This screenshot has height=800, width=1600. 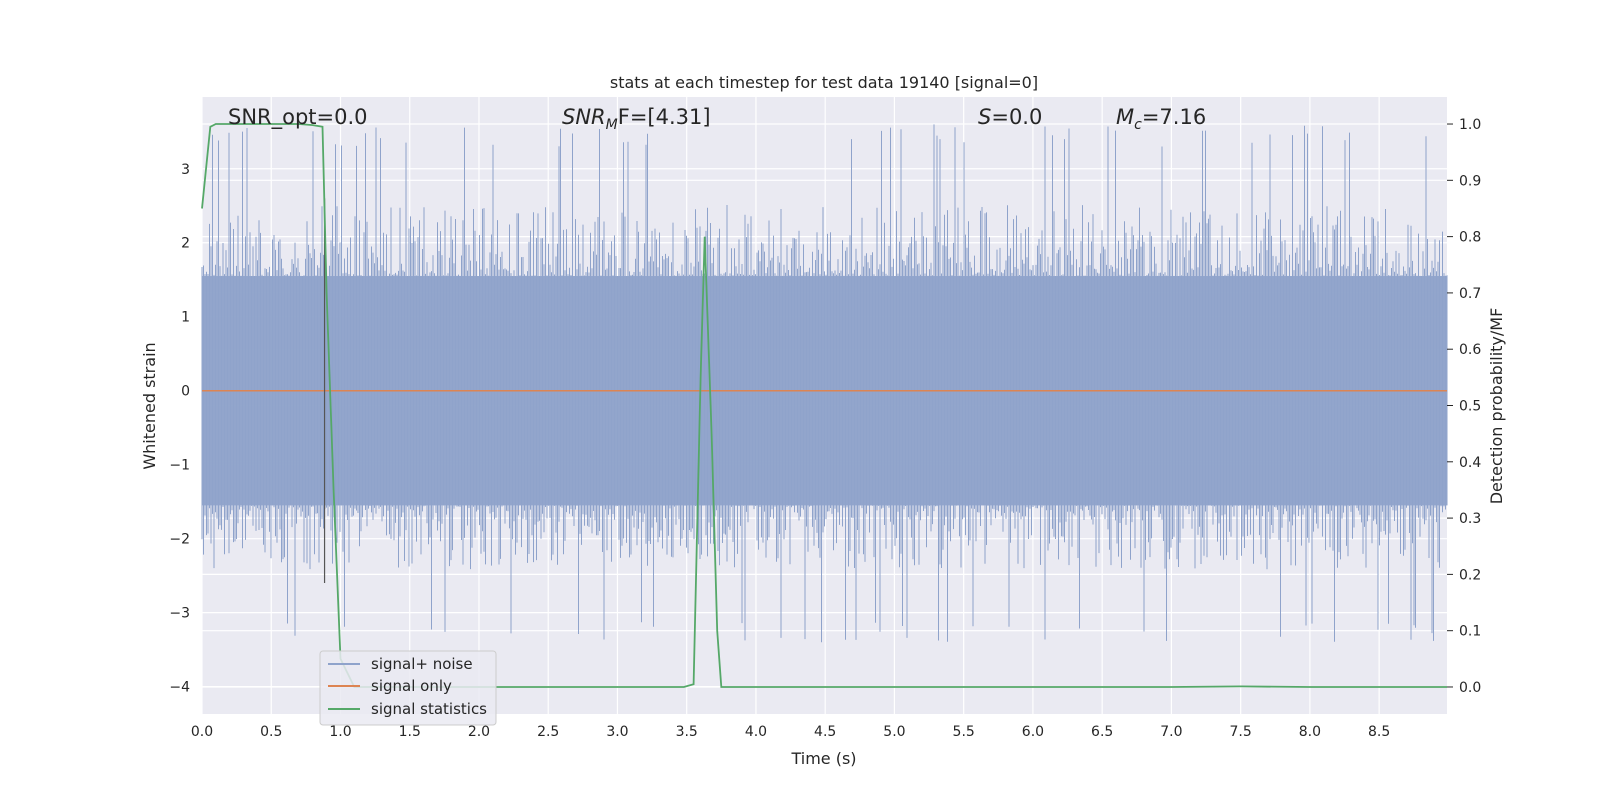 I want to click on mc-main: M, so click(x=1125, y=117).